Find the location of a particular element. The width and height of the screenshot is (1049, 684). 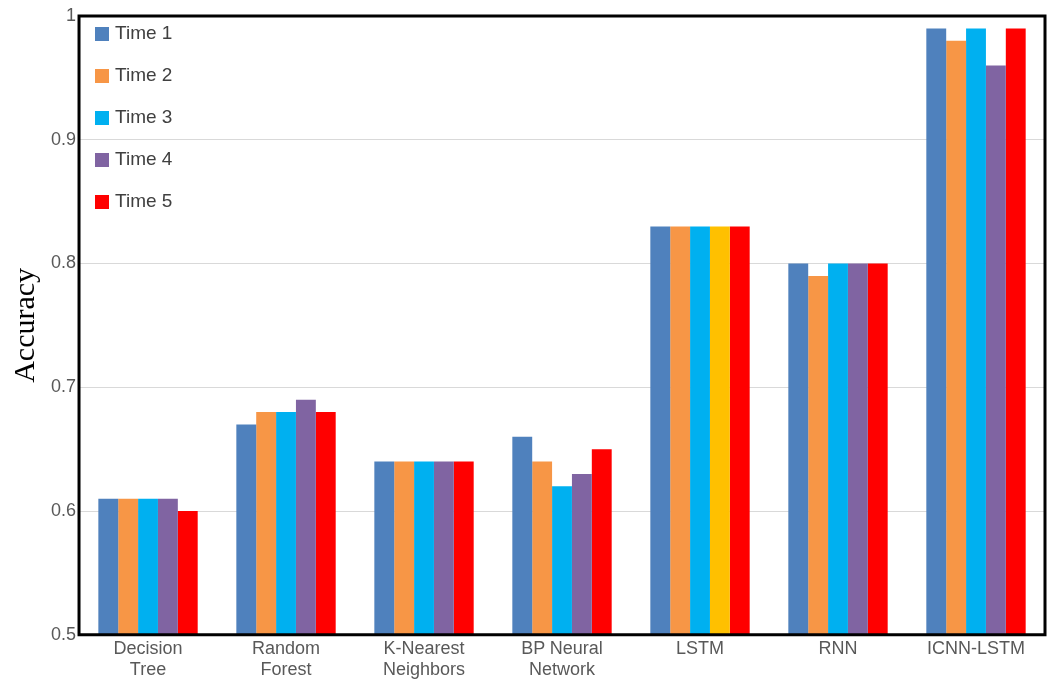

x-tick-label: Random Forest is located at coordinates (286, 658).